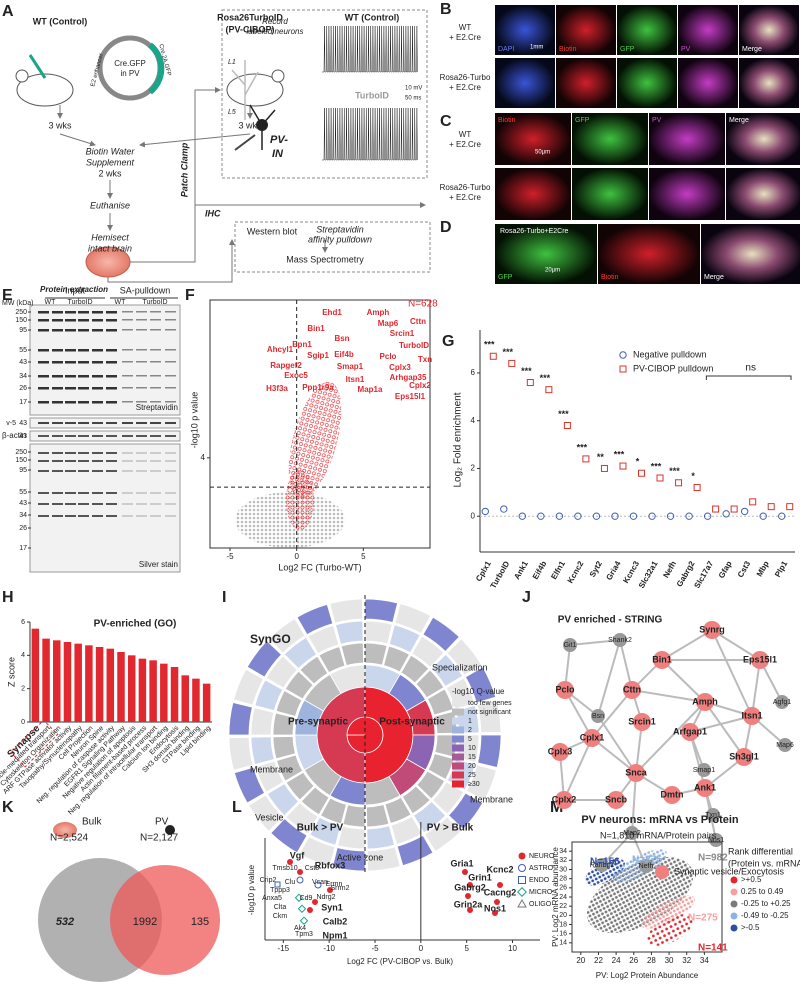 The width and height of the screenshot is (800, 984). What do you see at coordinates (249, 29) in the screenshot?
I see `label: (PV-CIBOP)` at bounding box center [249, 29].